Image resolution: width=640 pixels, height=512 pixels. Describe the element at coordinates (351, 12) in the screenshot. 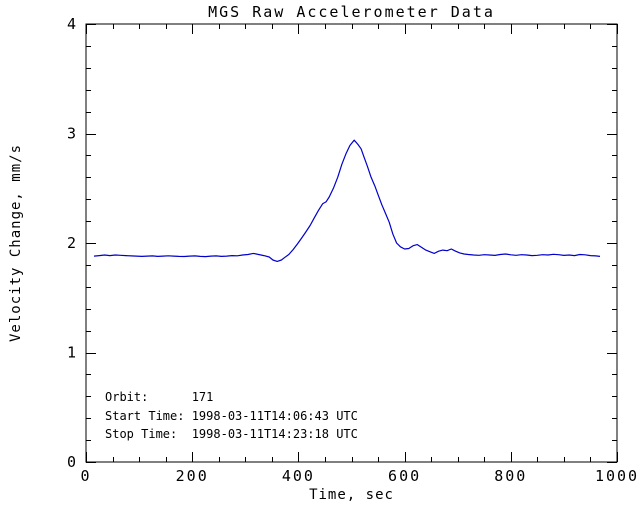

I see `chart-title: MGS Raw Accelerometer Data` at that location.